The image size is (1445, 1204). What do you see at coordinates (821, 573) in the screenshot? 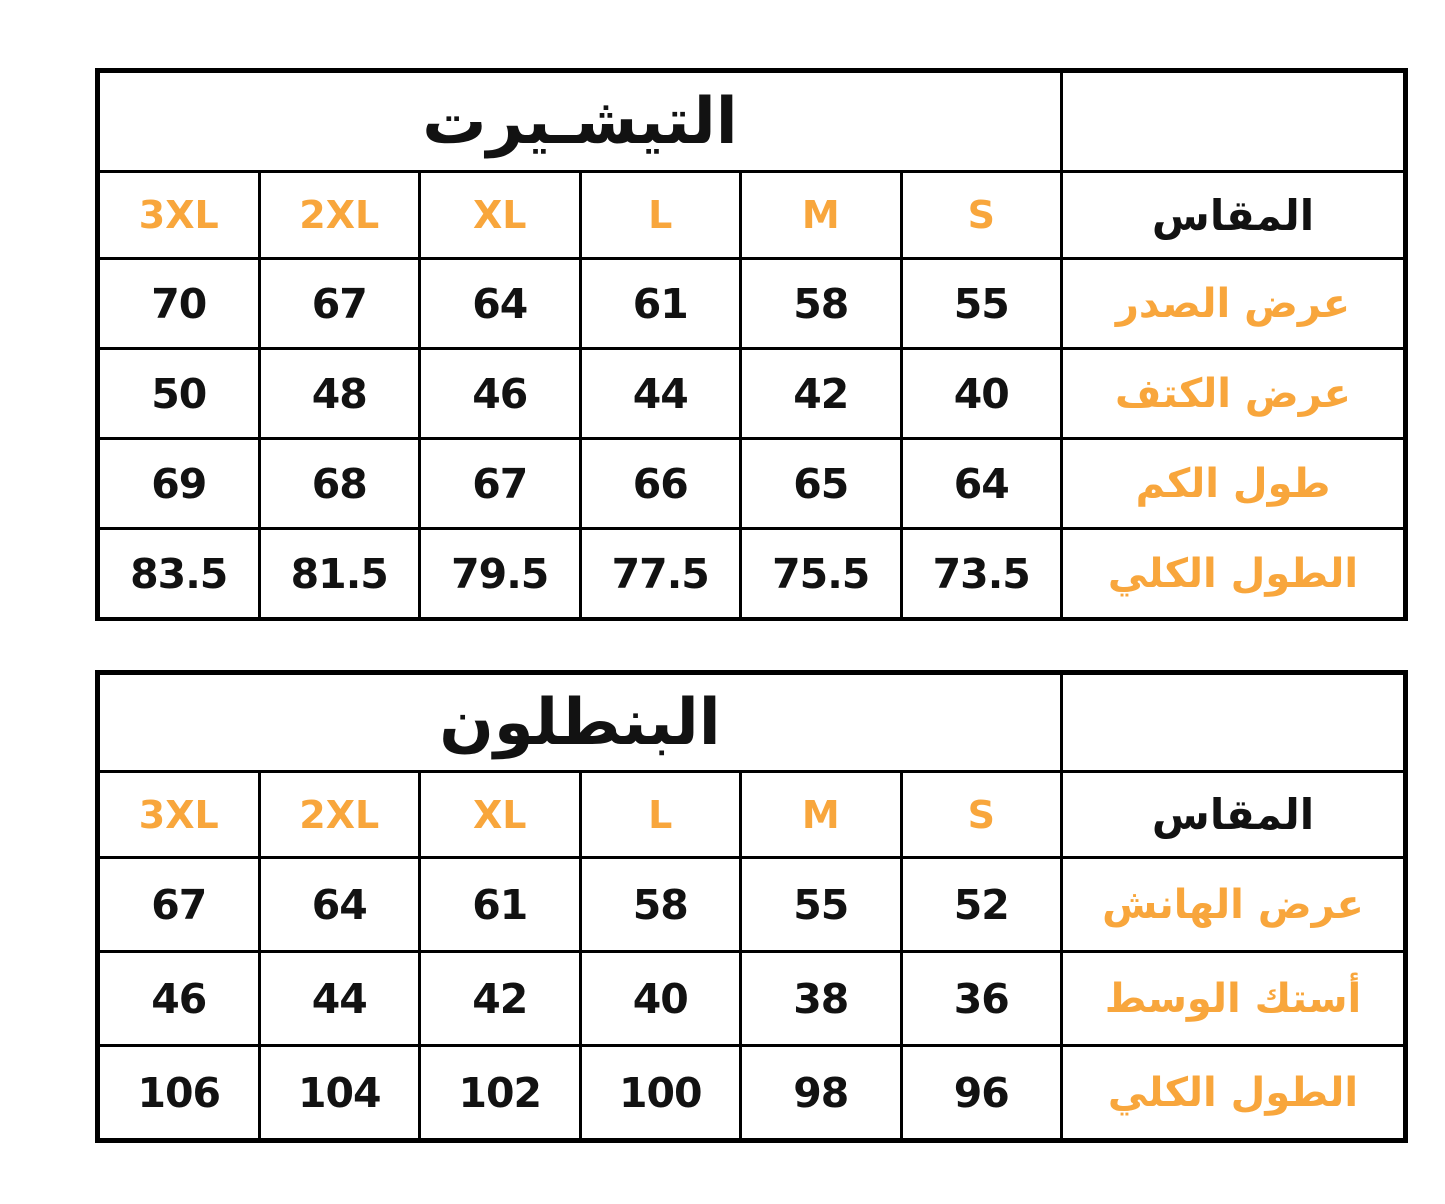
I see `measurement-value-cell: 75.5` at bounding box center [821, 573].